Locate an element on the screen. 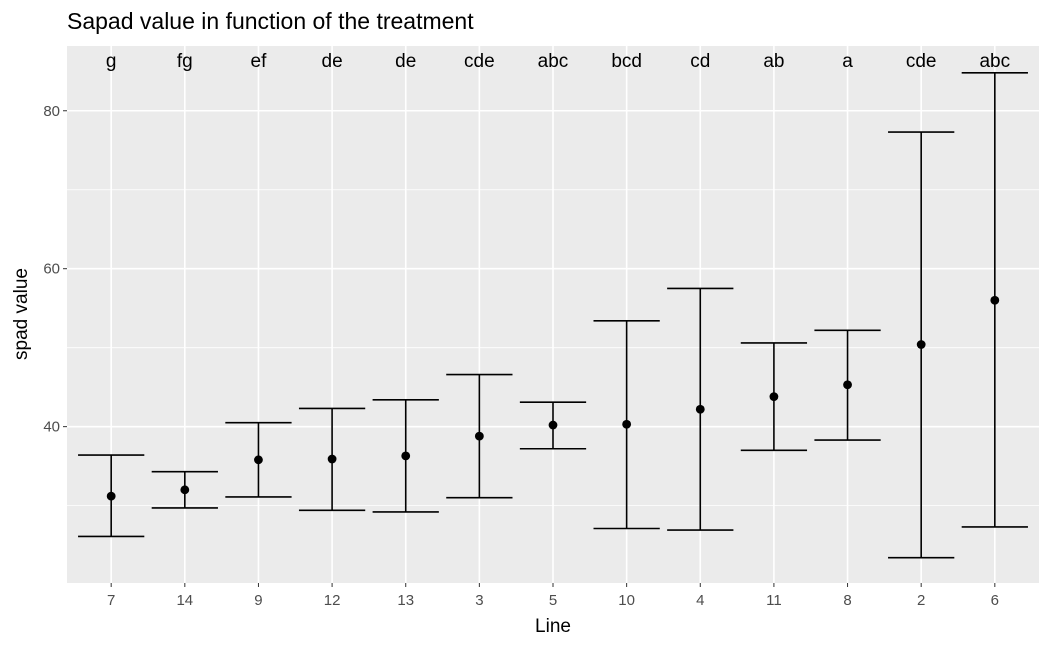 The width and height of the screenshot is (1050, 648). x-tick-label: 11 is located at coordinates (774, 600).